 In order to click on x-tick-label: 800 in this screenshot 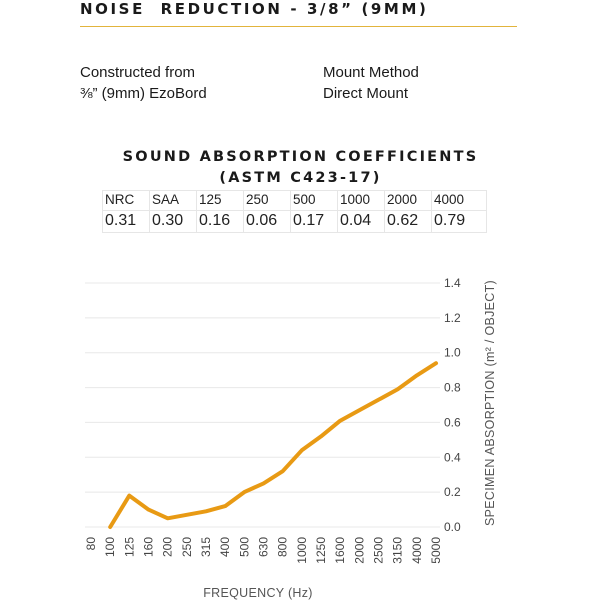, I will do `click(283, 547)`.